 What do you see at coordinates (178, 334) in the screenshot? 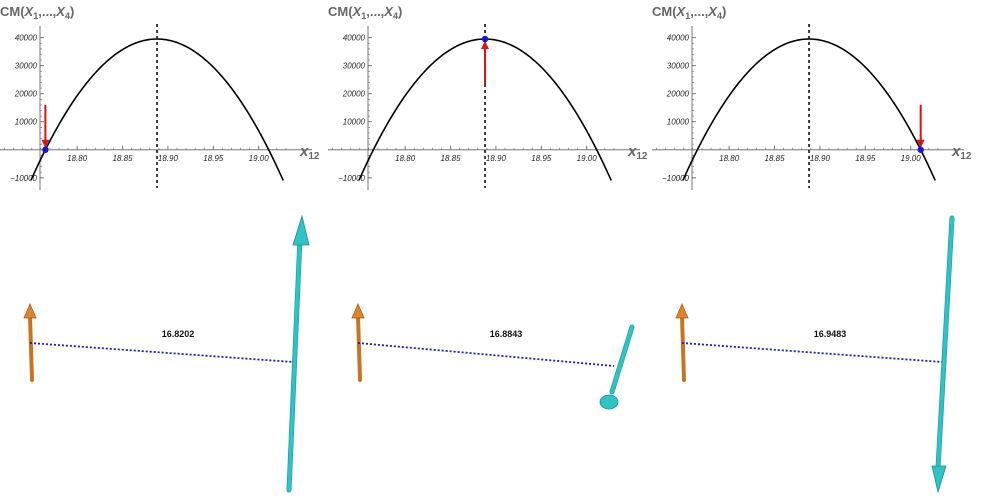
I see `distance-label: 16.8202` at bounding box center [178, 334].